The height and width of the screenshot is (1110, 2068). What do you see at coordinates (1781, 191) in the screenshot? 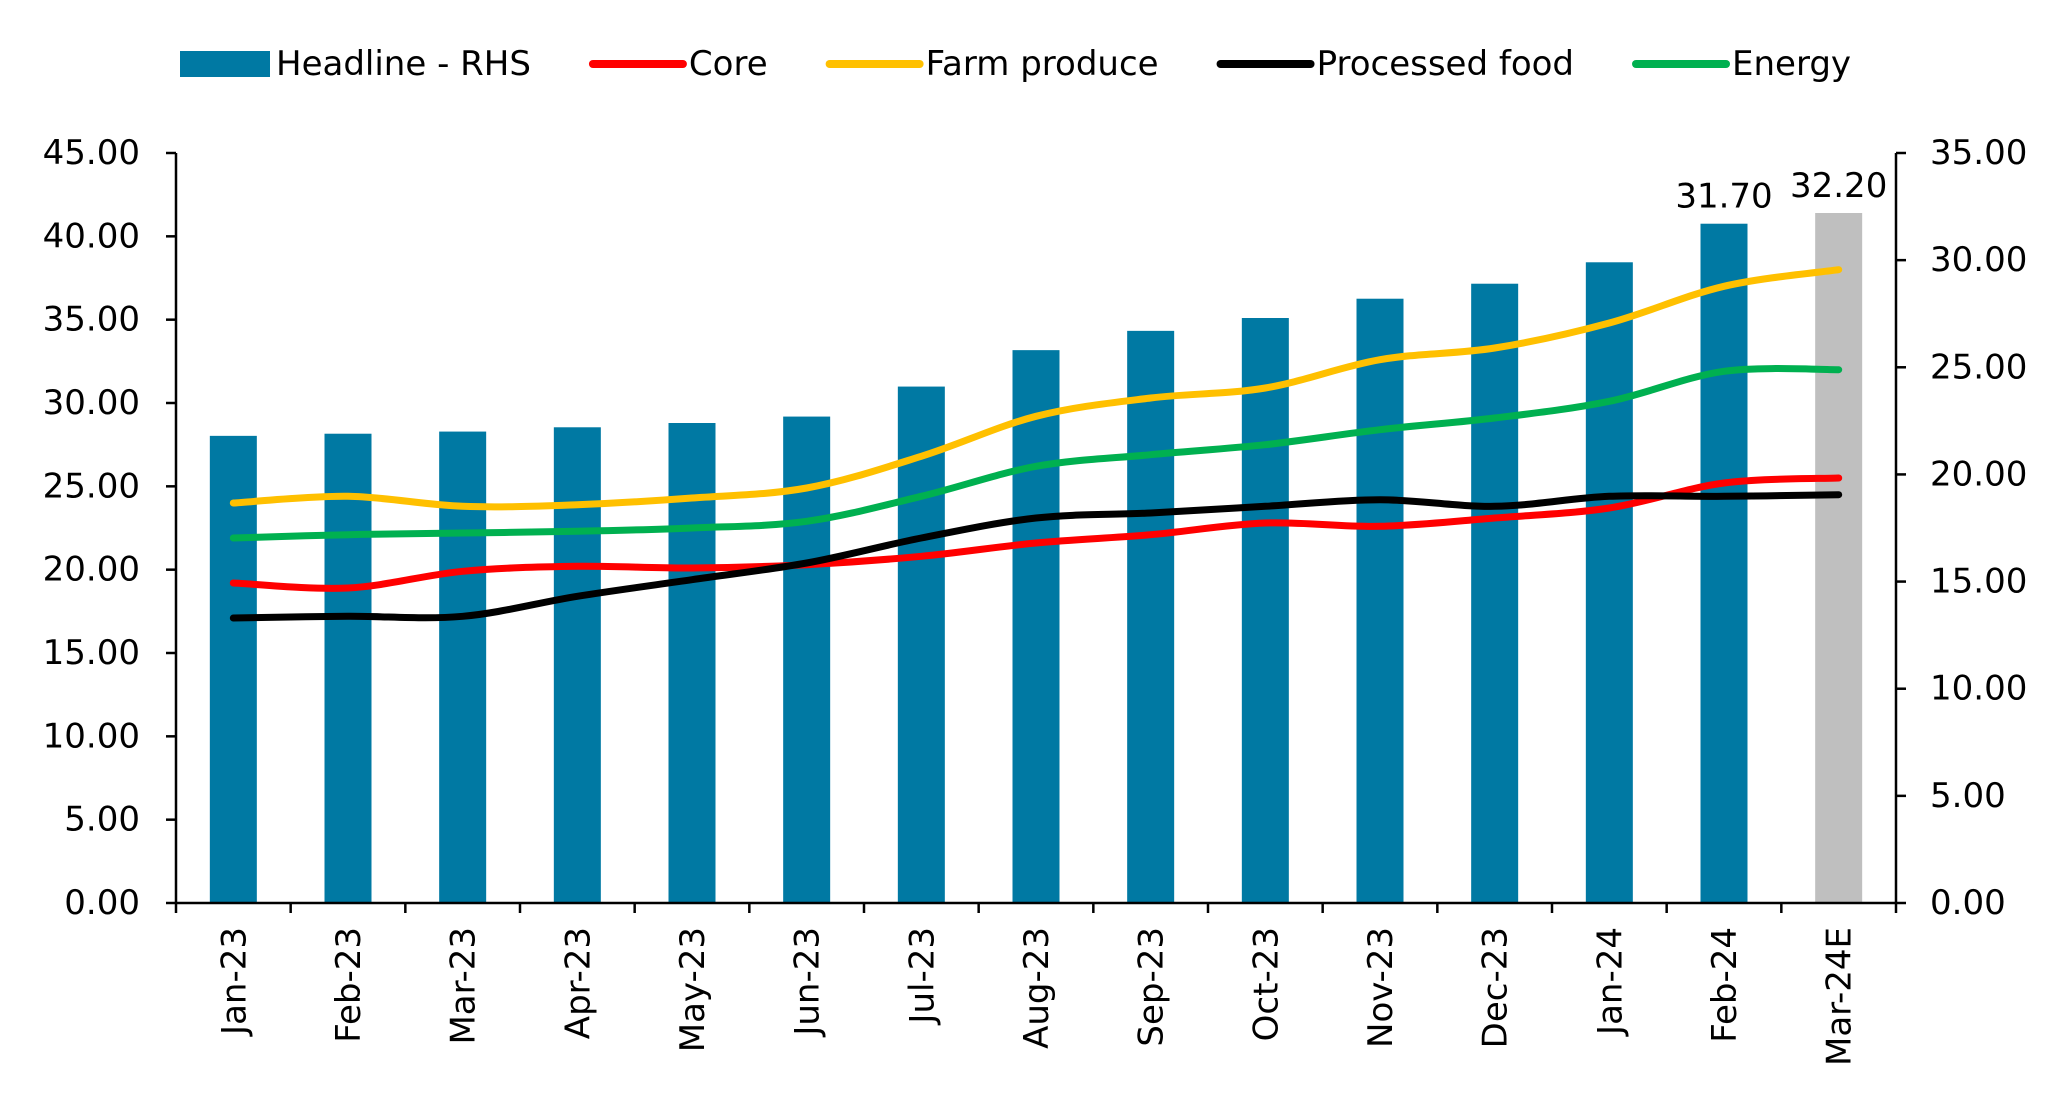
I see `data-labels: 31.70 32.20` at bounding box center [1781, 191].